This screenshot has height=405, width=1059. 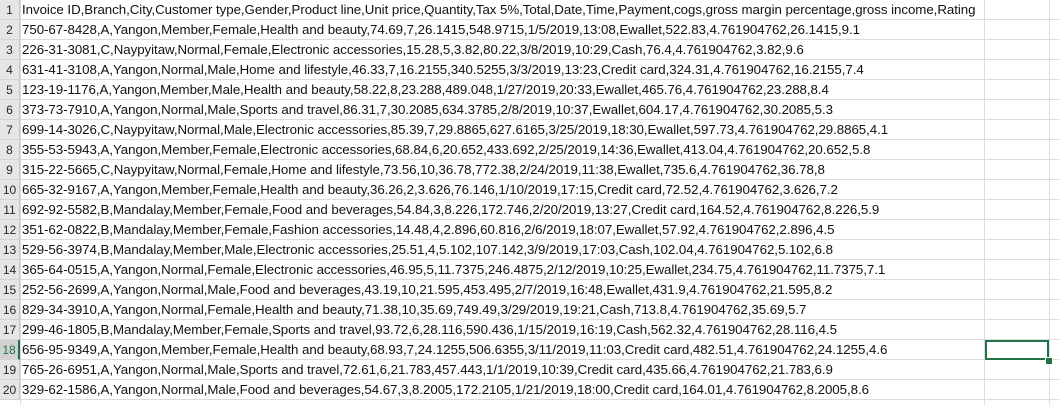 I want to click on row-header: 1, so click(x=10, y=10).